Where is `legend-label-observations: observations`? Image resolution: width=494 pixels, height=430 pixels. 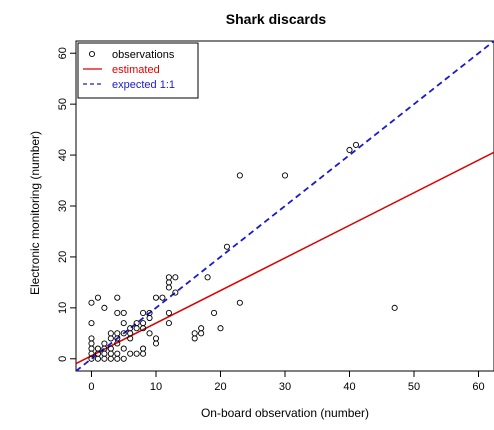 legend-label-observations: observations is located at coordinates (143, 55).